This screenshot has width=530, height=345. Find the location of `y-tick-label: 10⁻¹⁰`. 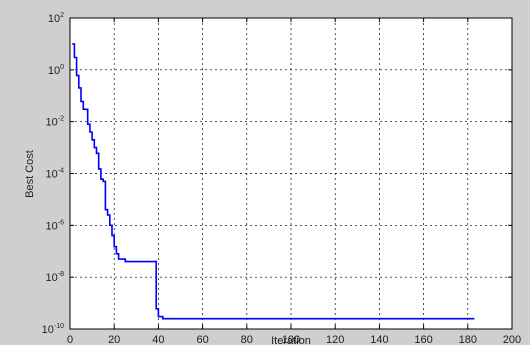

y-tick-label: 10⁻¹⁰ is located at coordinates (53, 329).